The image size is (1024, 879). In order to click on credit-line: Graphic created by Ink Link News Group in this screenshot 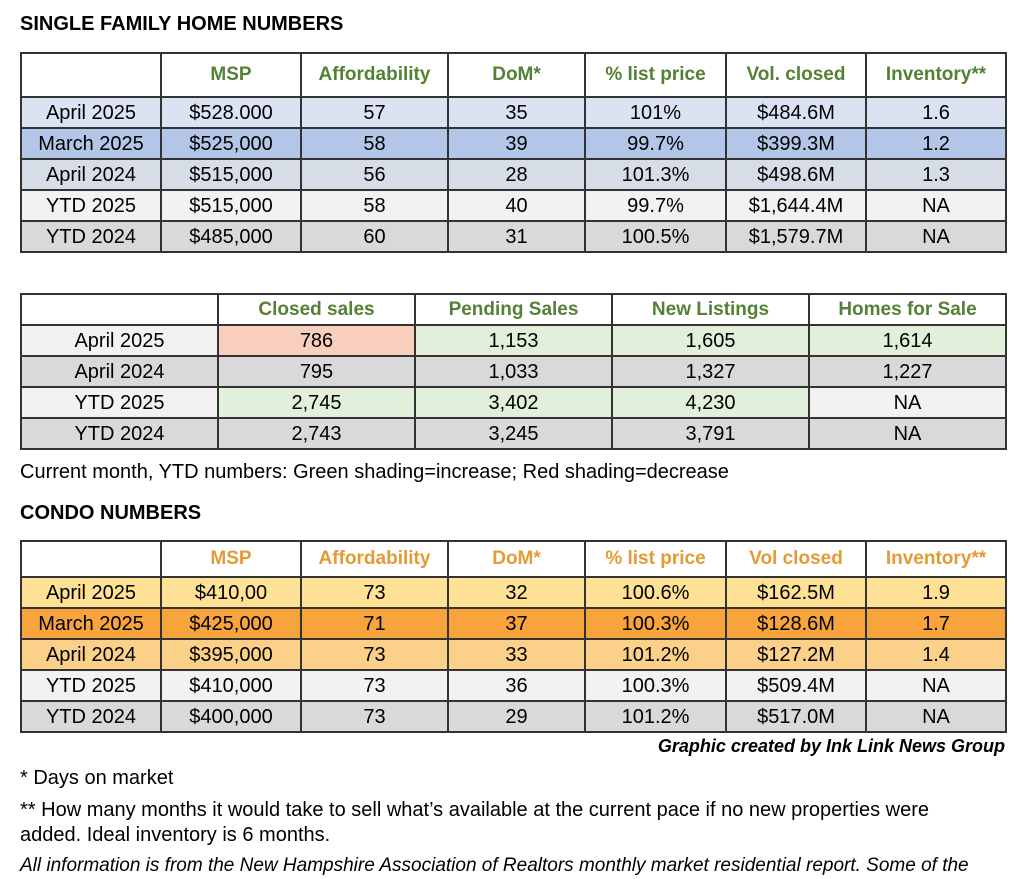, I will do `click(831, 746)`.